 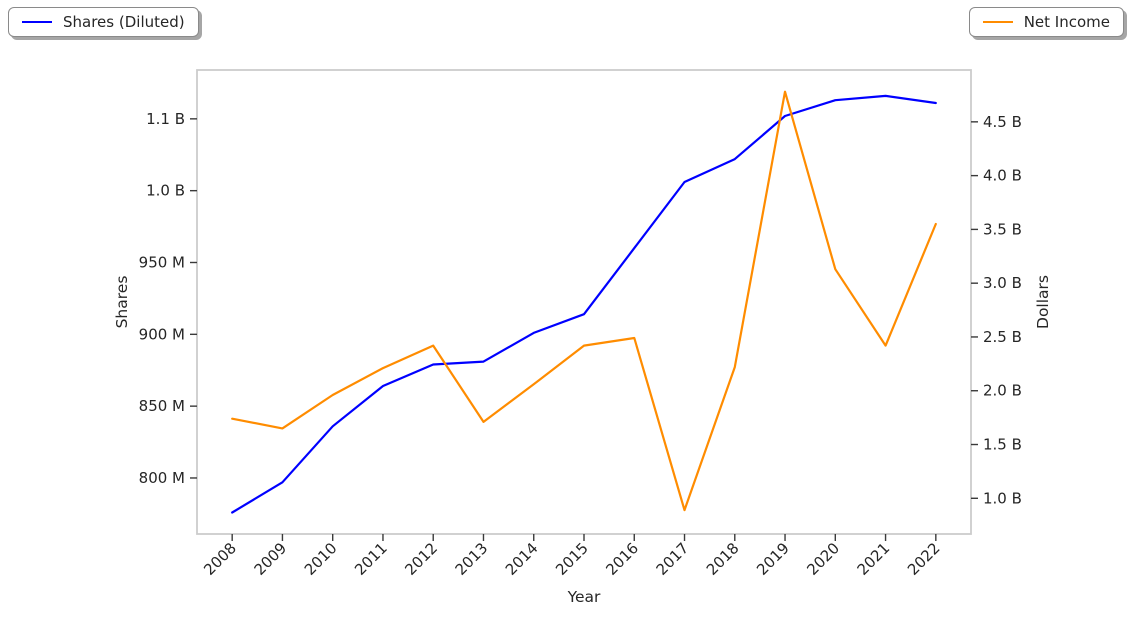 I want to click on x-axis-tick-label: 2022, so click(x=924, y=559).